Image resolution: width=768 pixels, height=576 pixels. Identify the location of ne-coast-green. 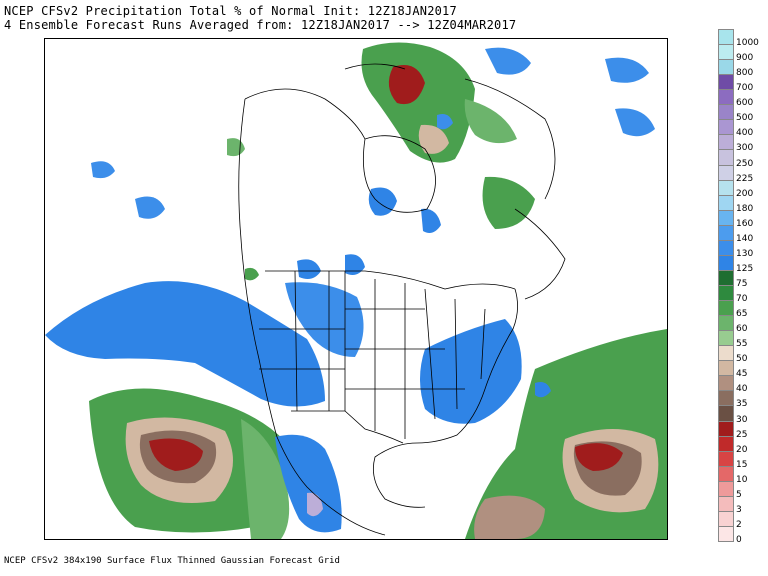
(490, 121).